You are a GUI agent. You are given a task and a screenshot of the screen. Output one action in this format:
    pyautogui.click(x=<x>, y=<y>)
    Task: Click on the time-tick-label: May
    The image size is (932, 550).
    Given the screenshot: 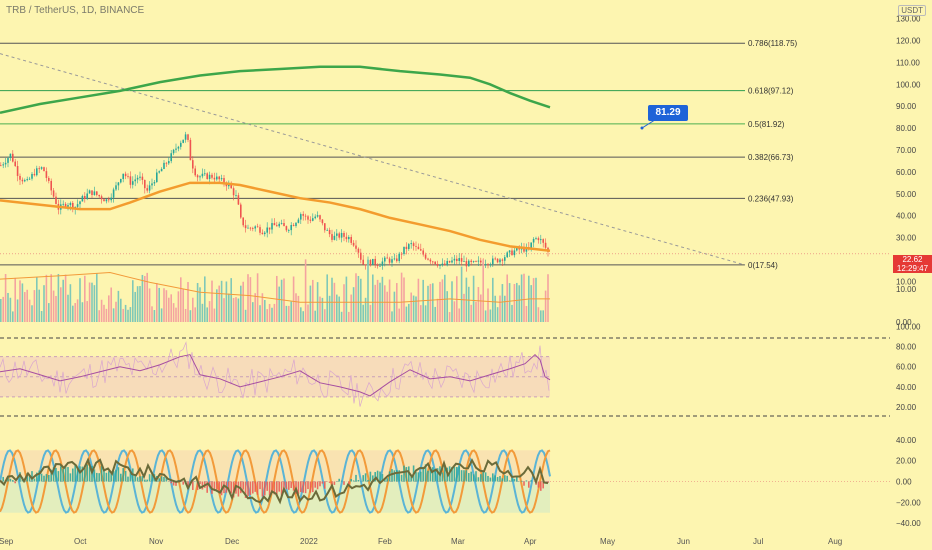 What is the action you would take?
    pyautogui.click(x=607, y=541)
    